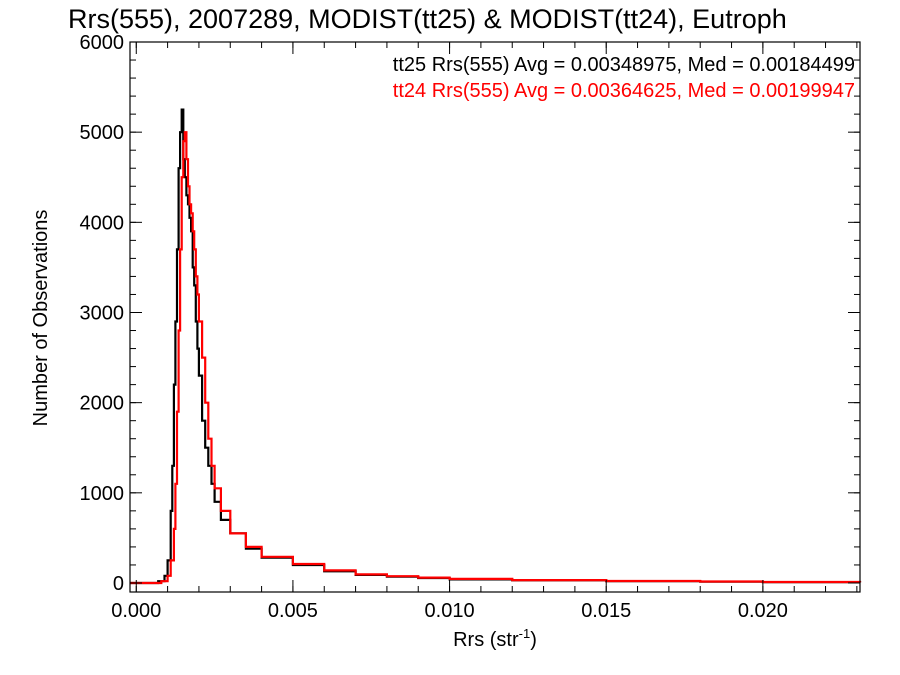 Image resolution: width=900 pixels, height=675 pixels. What do you see at coordinates (102, 404) in the screenshot?
I see `y-tick-label: 2000` at bounding box center [102, 404].